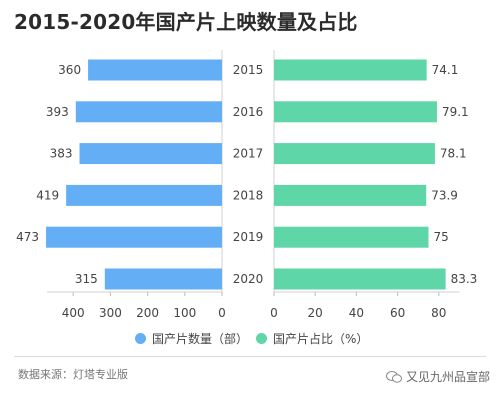  I want to click on count-bar-2020, so click(163, 279).